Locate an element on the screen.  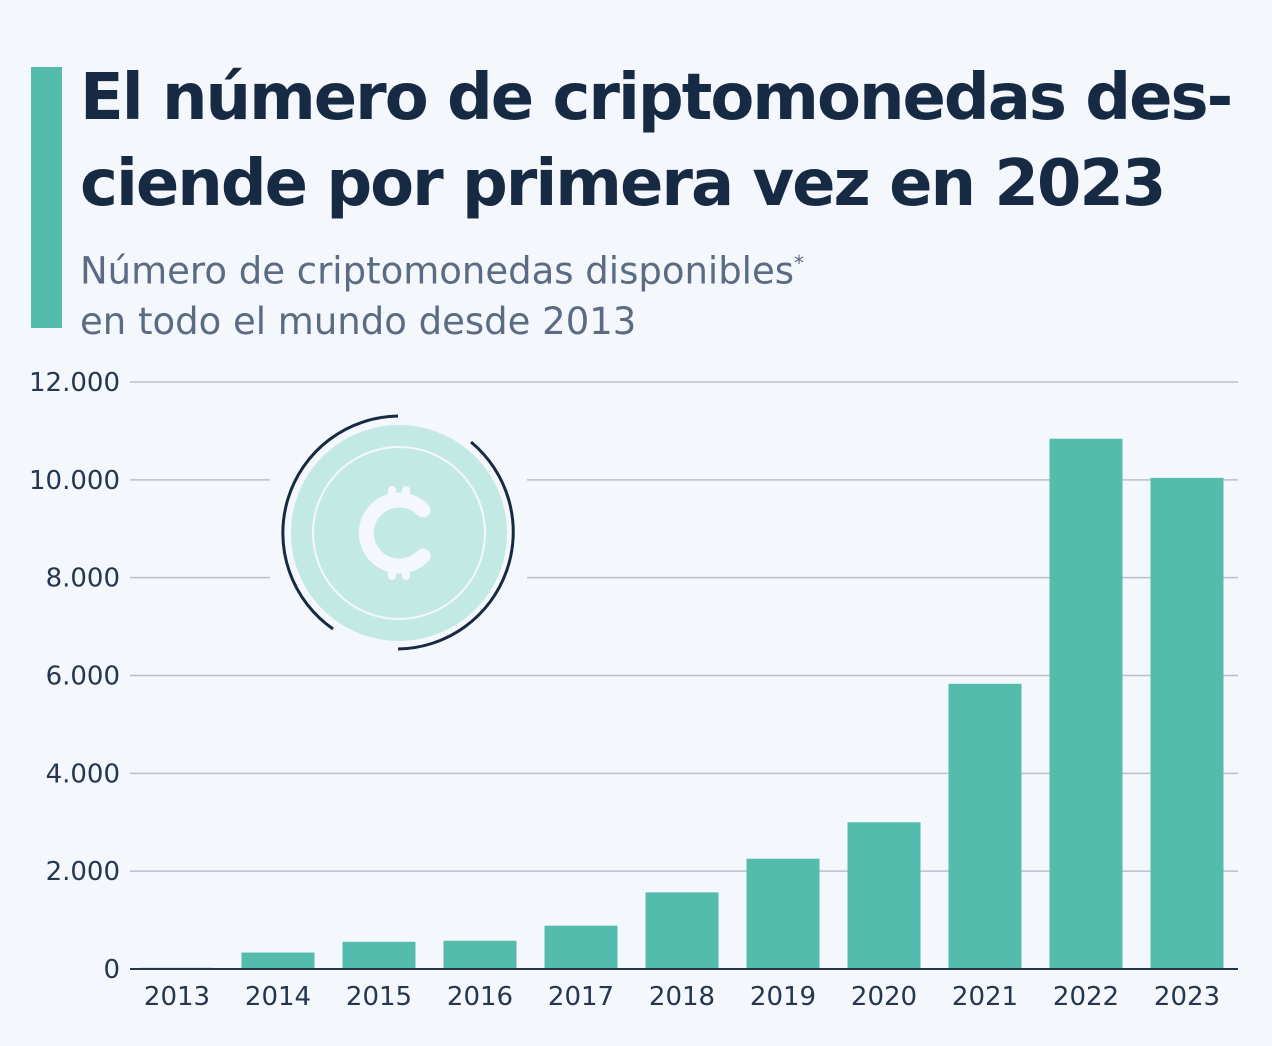
y-tick-label: 2.000 is located at coordinates (83, 872).